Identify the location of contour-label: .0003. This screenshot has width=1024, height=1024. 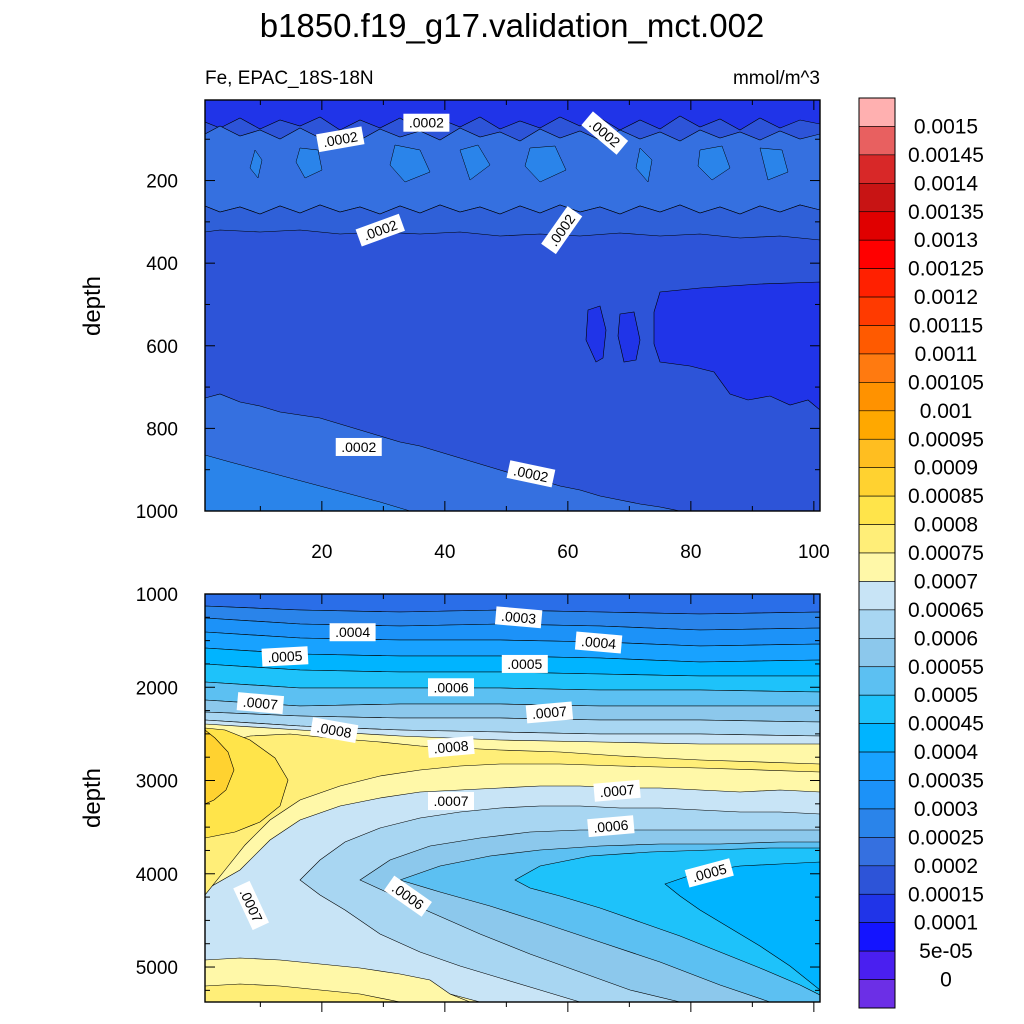
(518, 617).